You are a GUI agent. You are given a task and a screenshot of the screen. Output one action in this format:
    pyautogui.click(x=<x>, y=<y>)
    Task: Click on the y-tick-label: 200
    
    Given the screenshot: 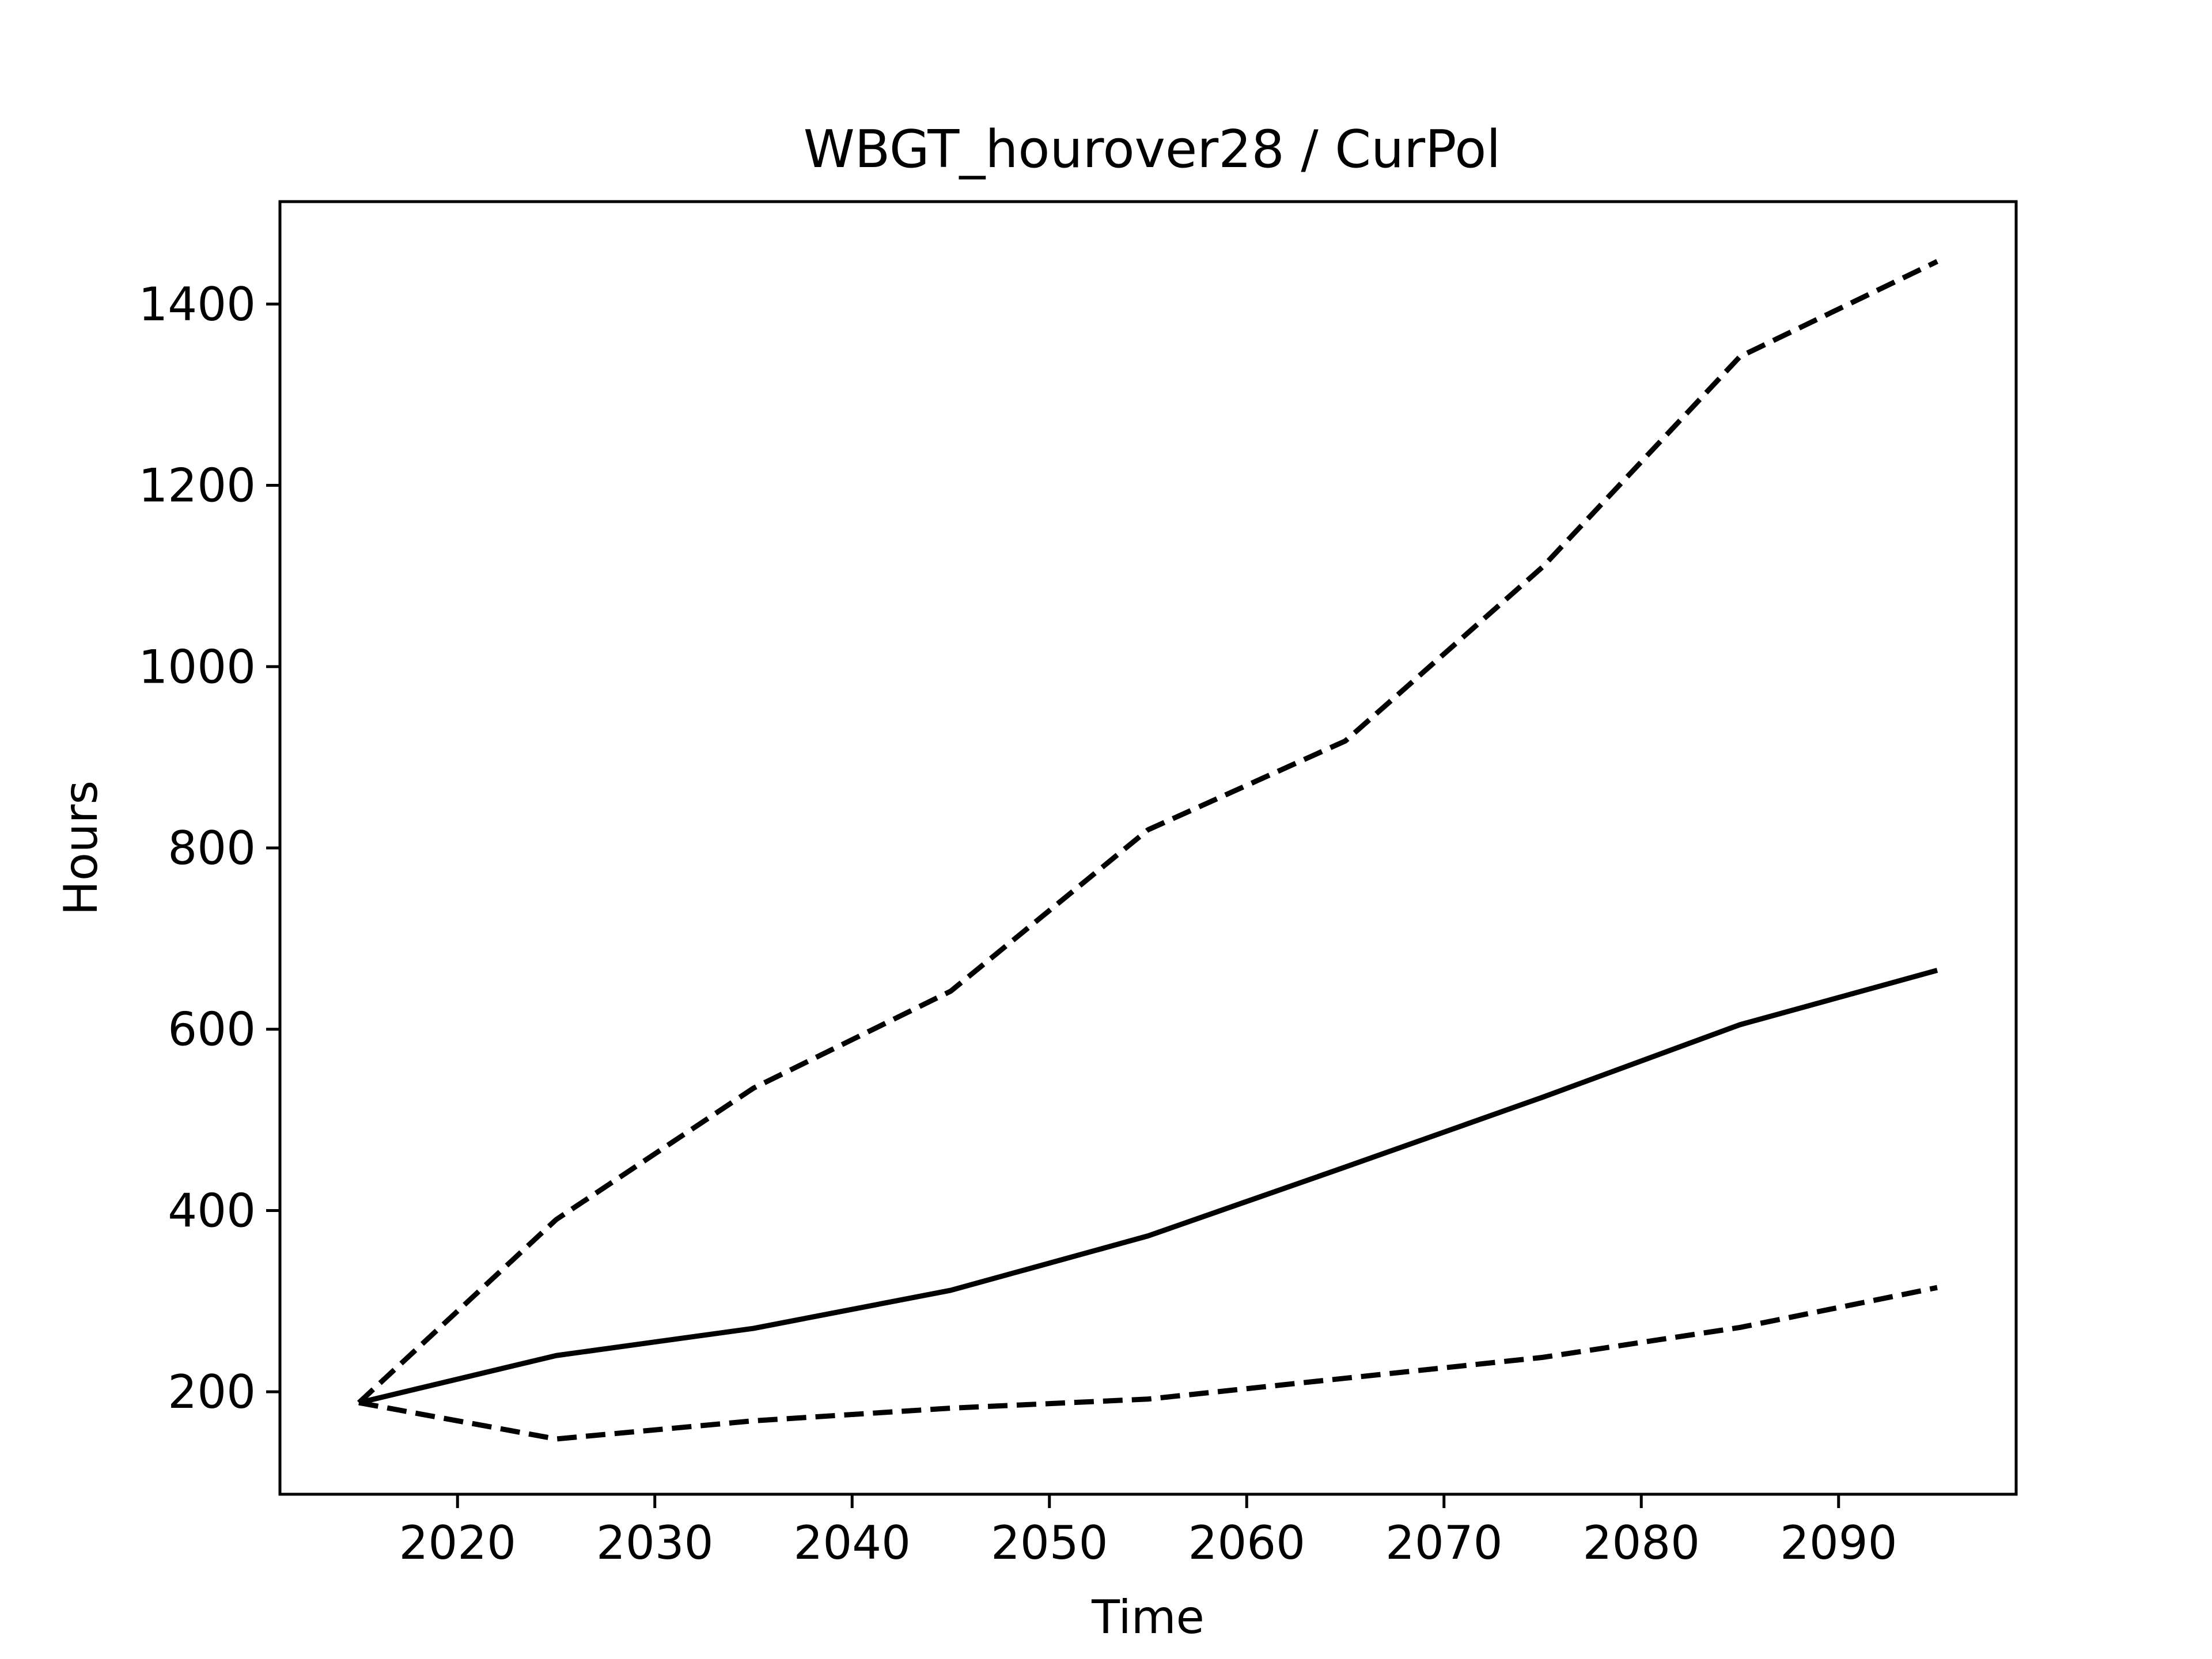 What is the action you would take?
    pyautogui.click(x=212, y=1392)
    